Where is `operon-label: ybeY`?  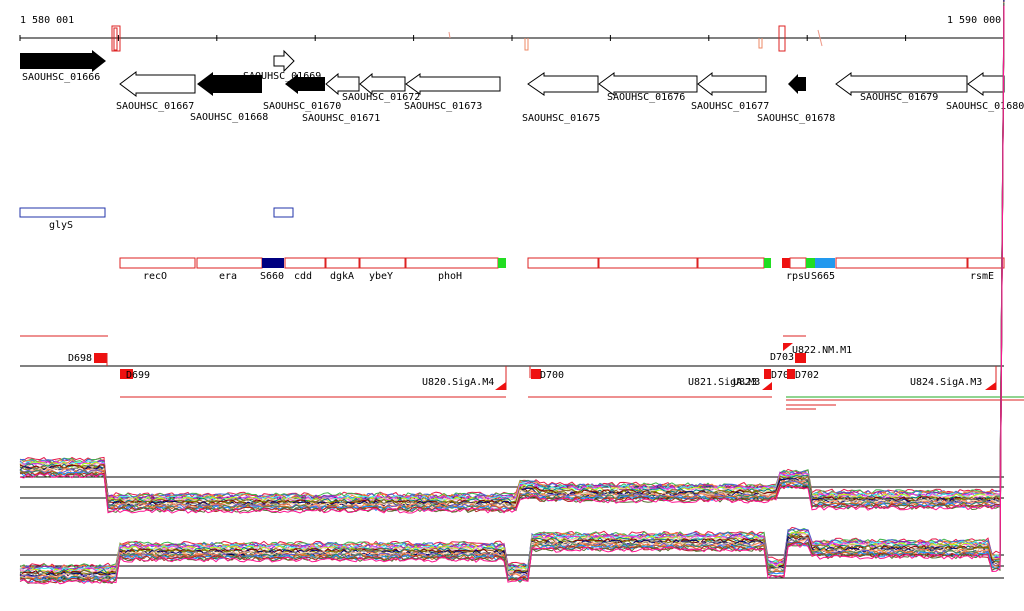
operon-label: ybeY is located at coordinates (381, 276).